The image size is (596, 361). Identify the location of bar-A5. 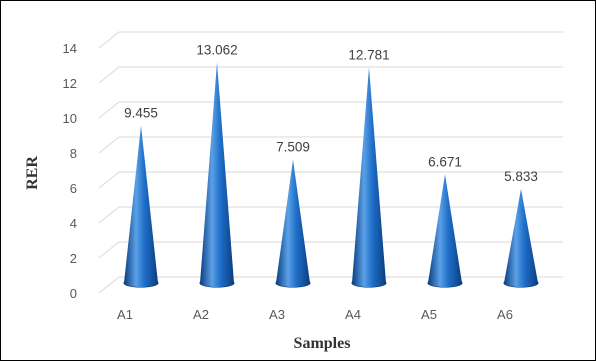
(445, 231).